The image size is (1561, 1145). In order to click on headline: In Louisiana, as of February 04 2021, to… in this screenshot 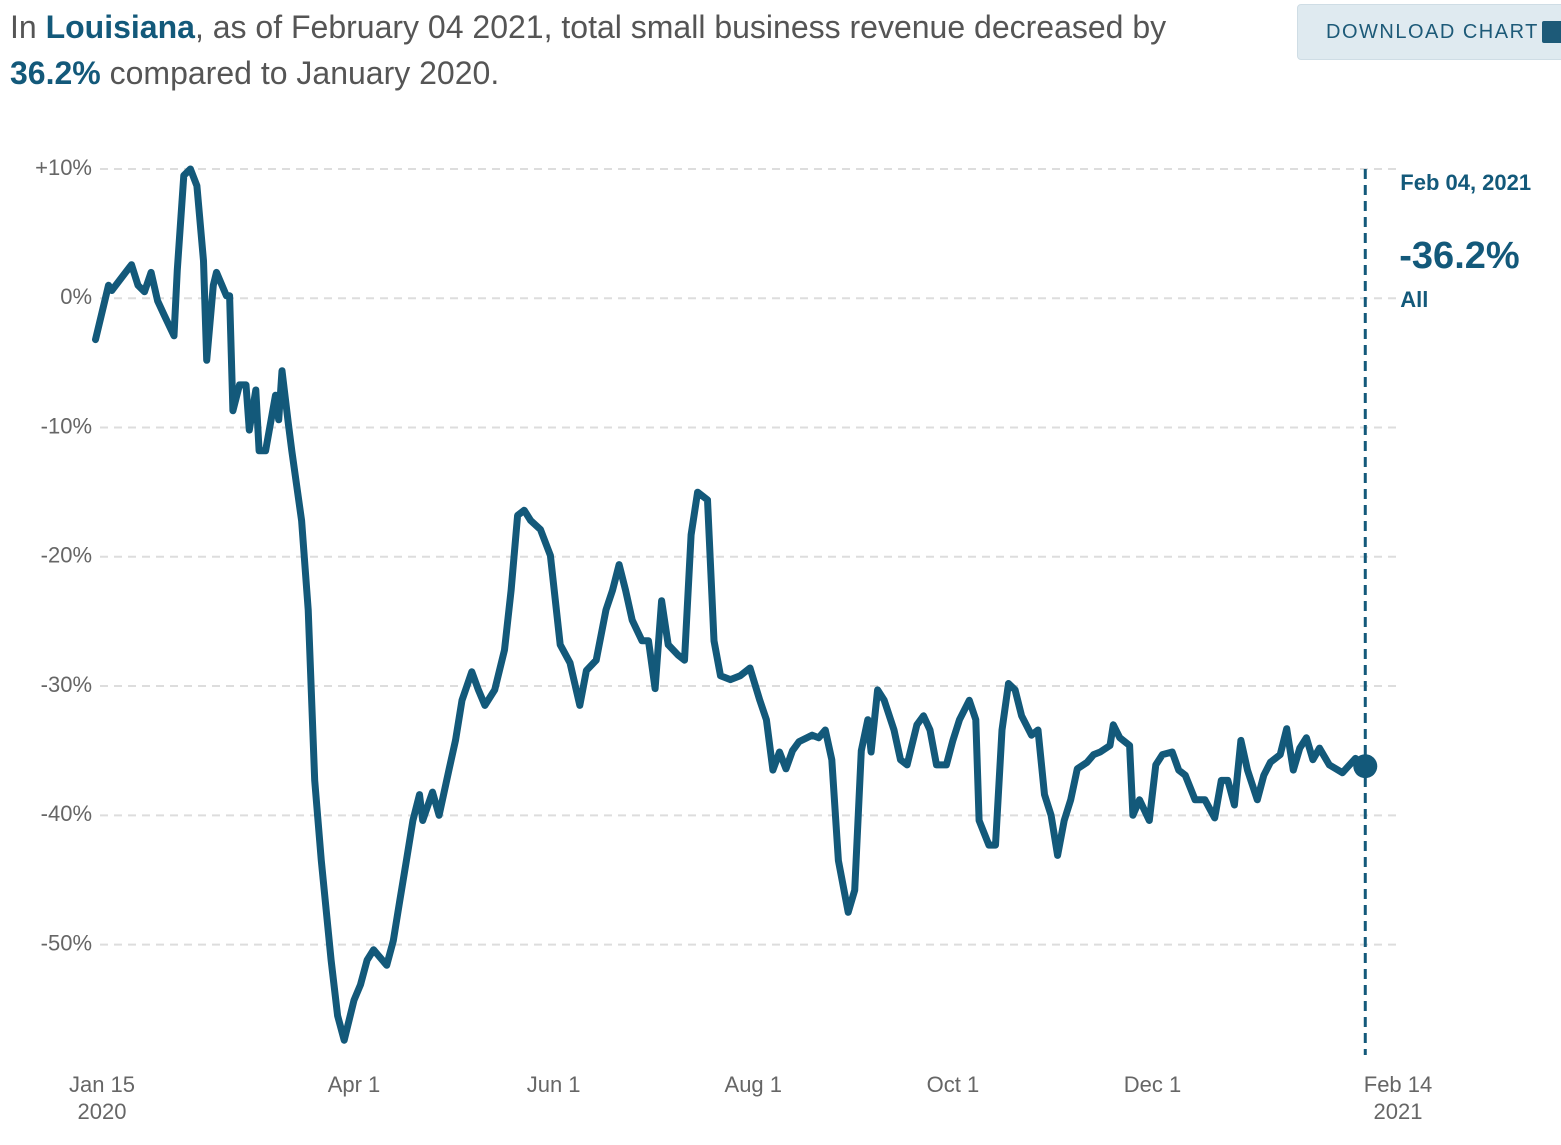, I will do `click(640, 50)`.